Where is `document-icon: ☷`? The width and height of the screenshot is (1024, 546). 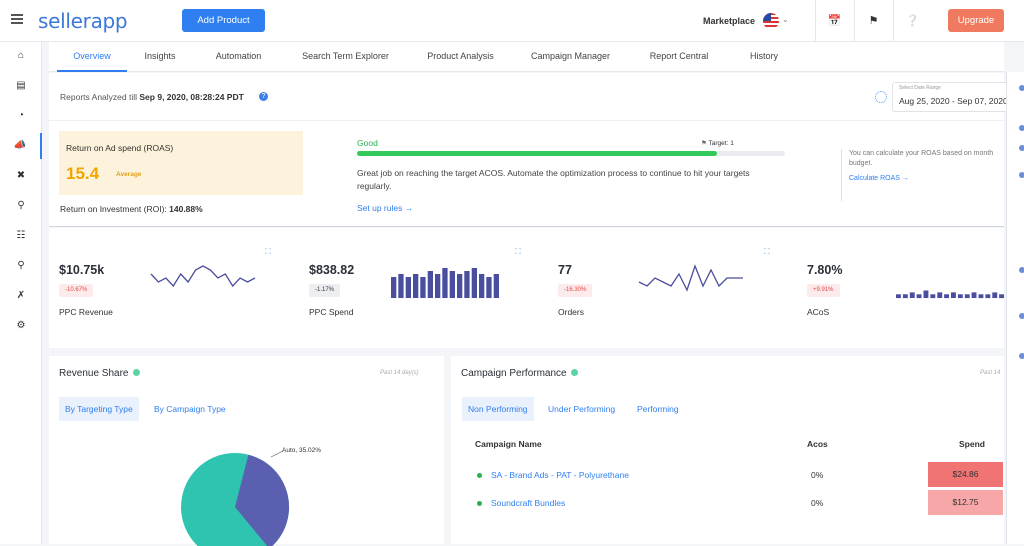
document-icon: ☷ is located at coordinates (21, 235).